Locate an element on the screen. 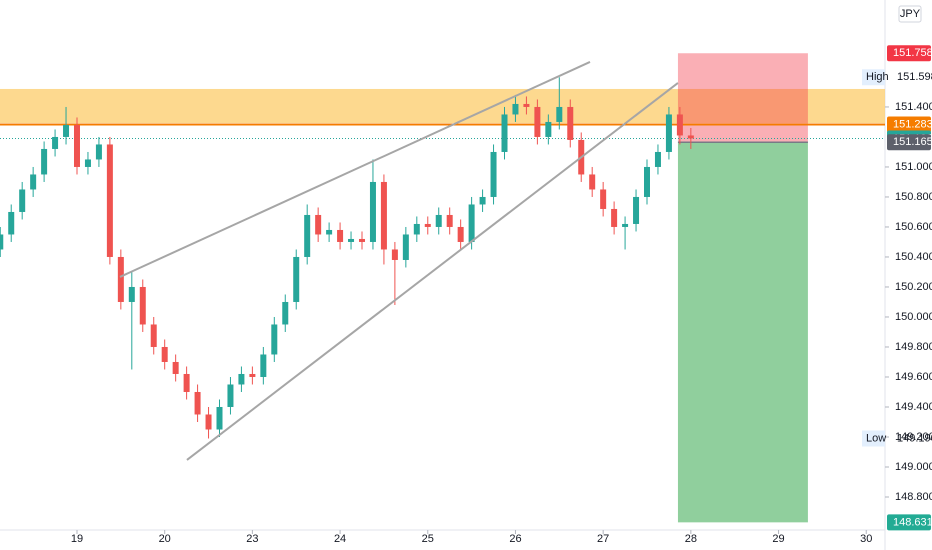 Image resolution: width=932 pixels, height=550 pixels. x-tick-label: 20 is located at coordinates (165, 539).